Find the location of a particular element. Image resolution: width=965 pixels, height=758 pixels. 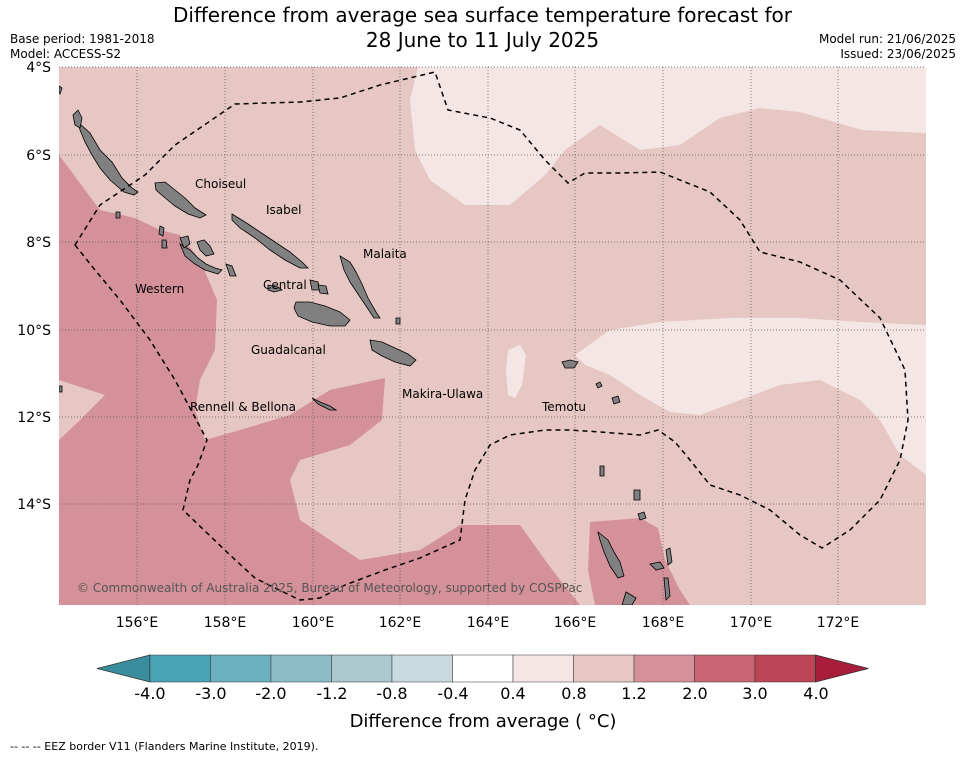

latitude-labels: 4°S 6°S 8°S 10°S 12°S 14°S is located at coordinates (34, 286).